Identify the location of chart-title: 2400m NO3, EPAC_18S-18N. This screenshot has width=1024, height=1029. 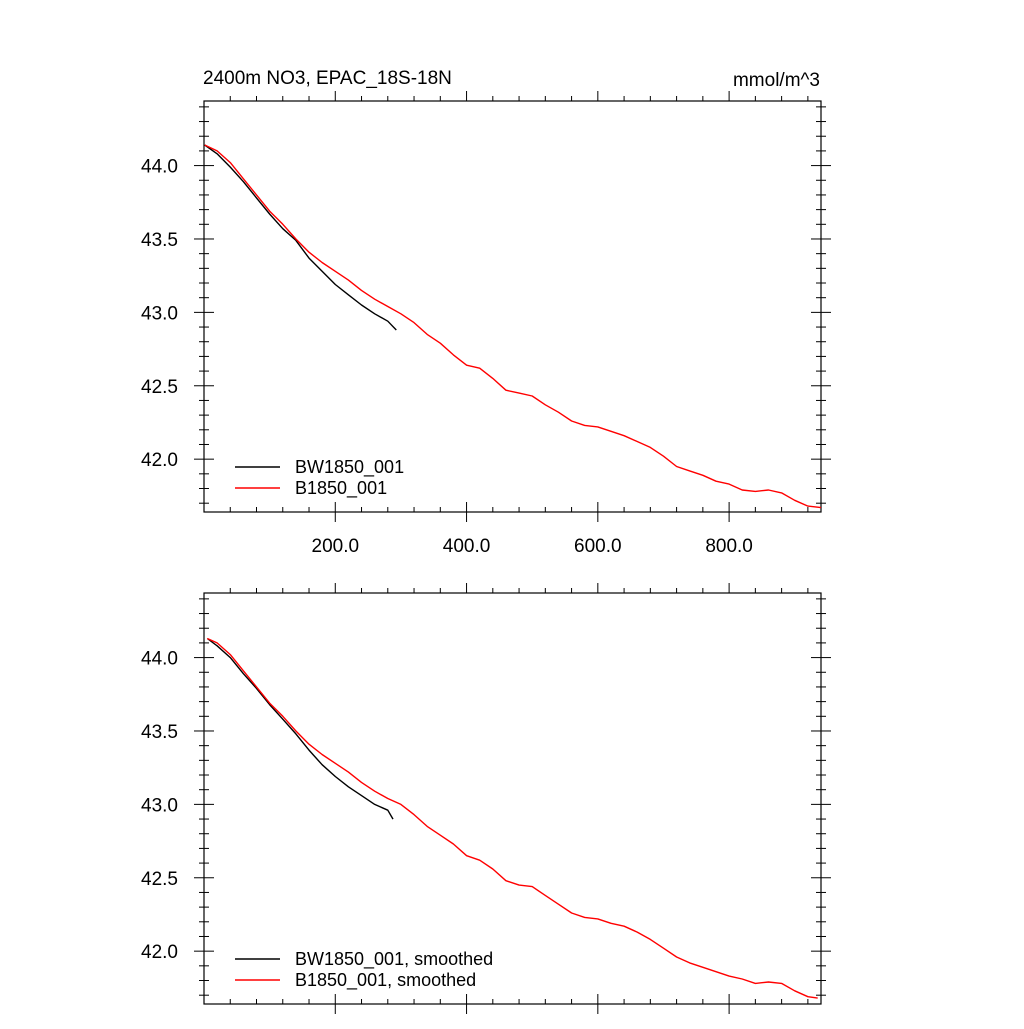
(327, 78).